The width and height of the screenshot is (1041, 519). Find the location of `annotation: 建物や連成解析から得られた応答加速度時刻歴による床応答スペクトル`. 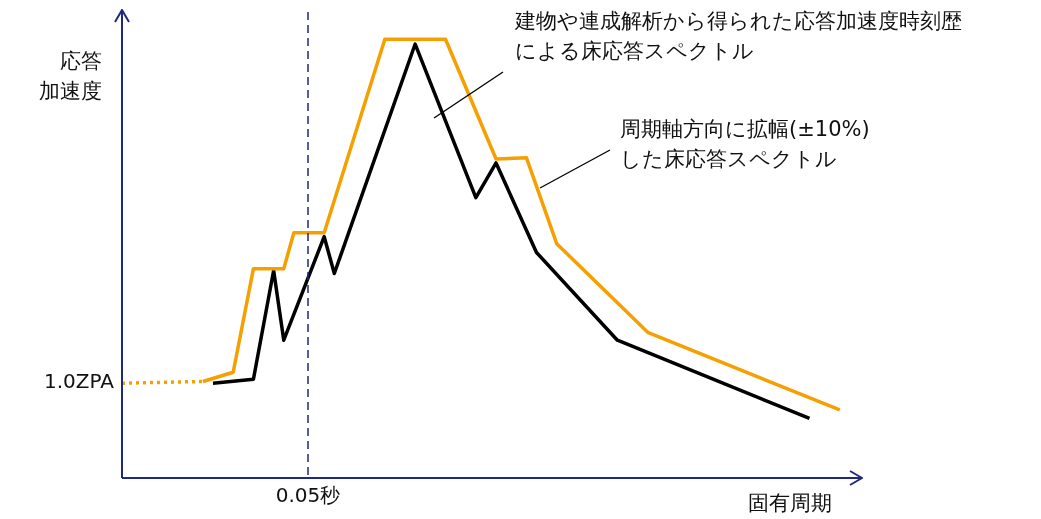

annotation: 建物や連成解析から得られた応答加速度時刻歴による床応答スペクトル is located at coordinates (738, 35).